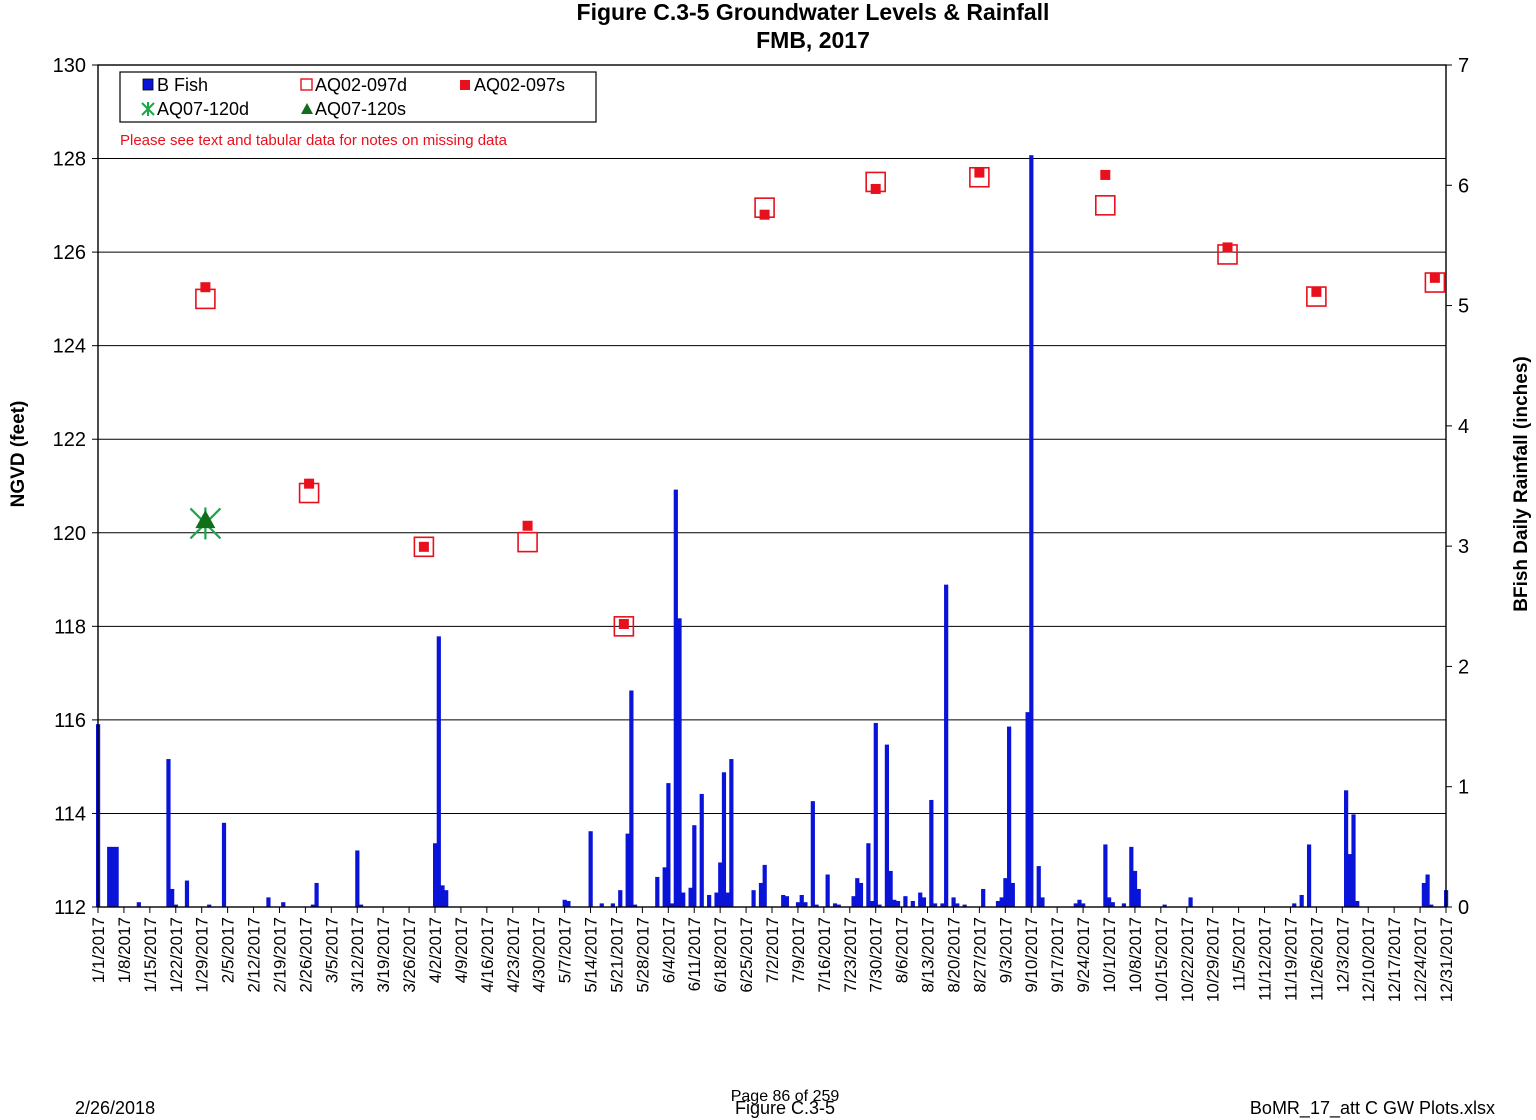 The height and width of the screenshot is (1120, 1536). I want to click on legend-swatch-aq07-120s, so click(307, 108).